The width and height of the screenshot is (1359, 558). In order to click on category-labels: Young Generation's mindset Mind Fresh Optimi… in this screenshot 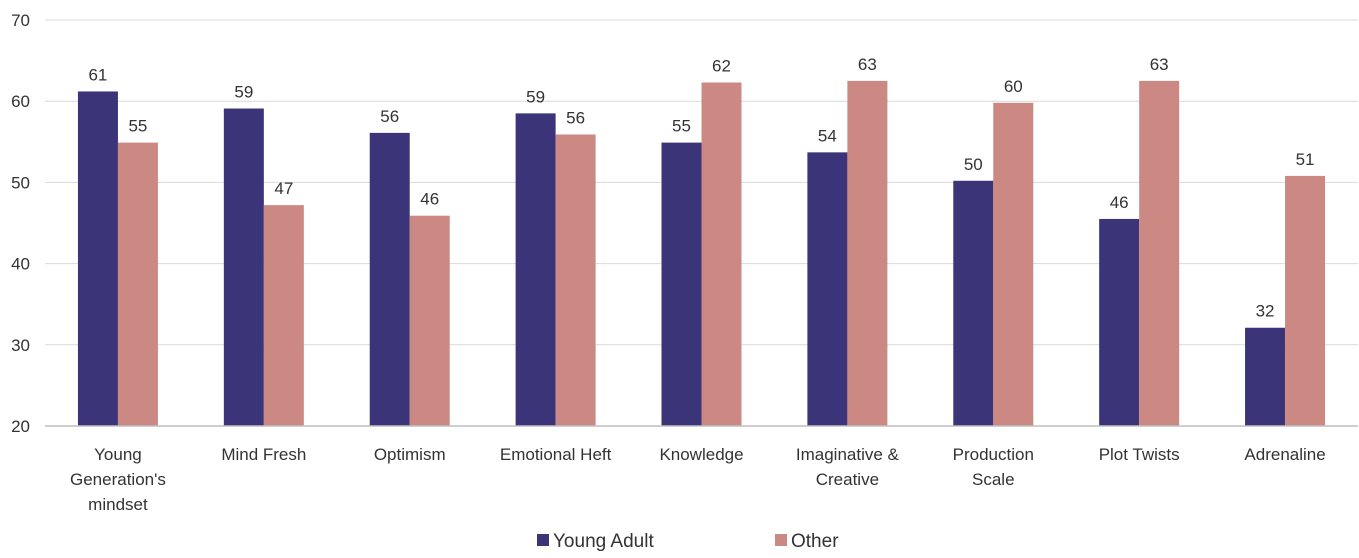, I will do `click(698, 479)`.